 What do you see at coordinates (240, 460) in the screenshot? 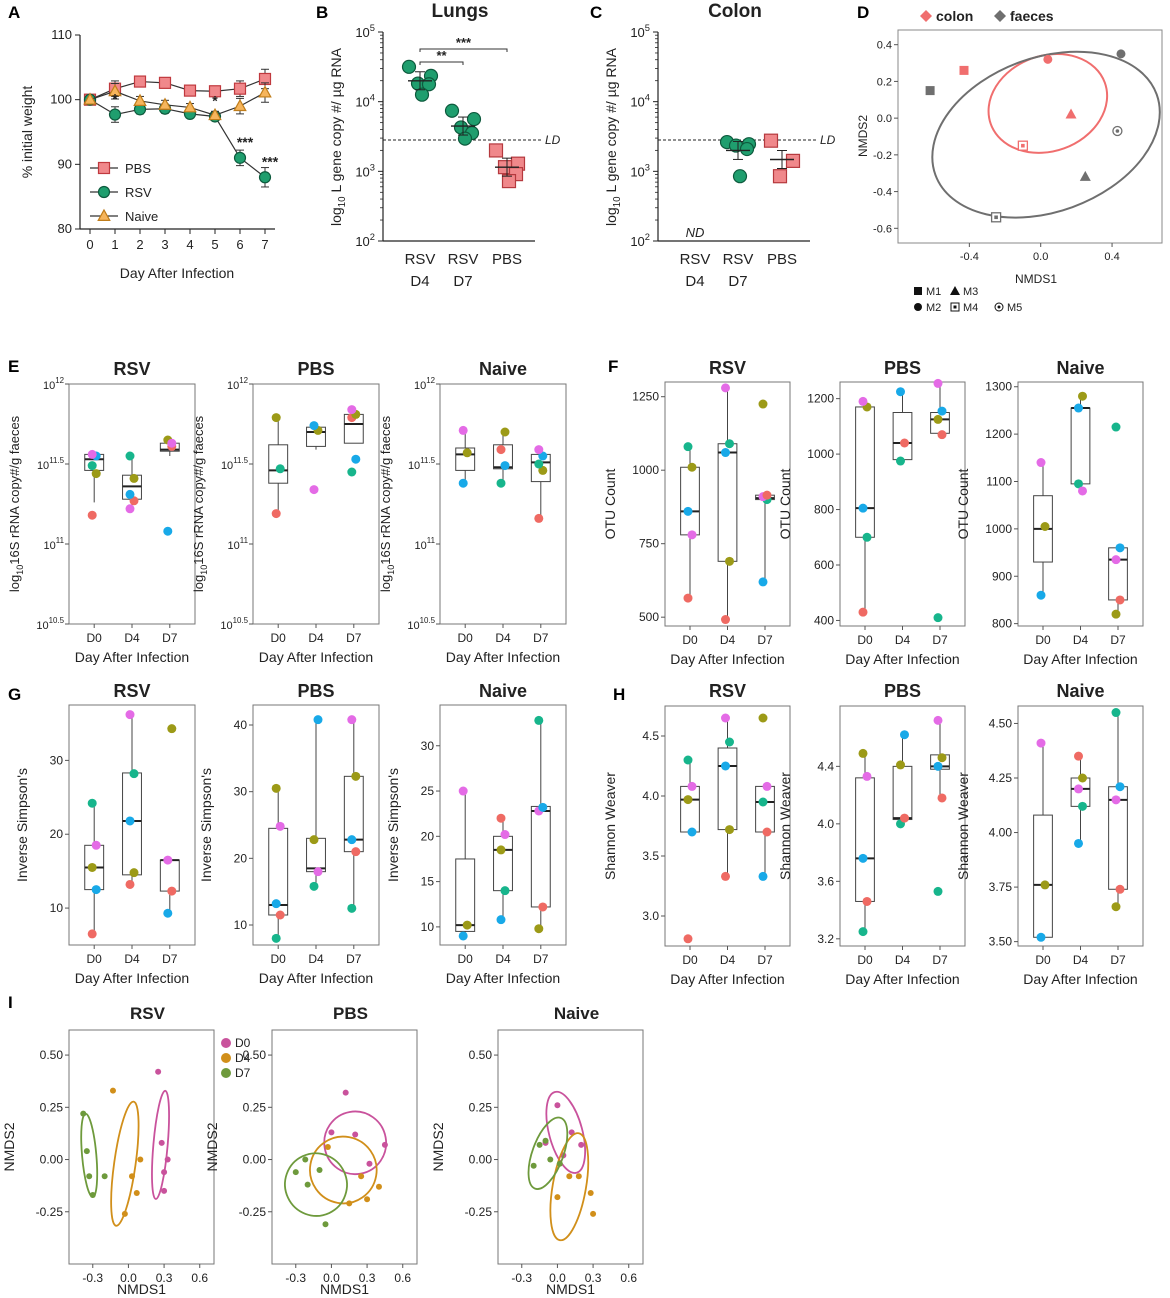
I see `y-tick-label-exp: 11.5` at bounding box center [240, 460].